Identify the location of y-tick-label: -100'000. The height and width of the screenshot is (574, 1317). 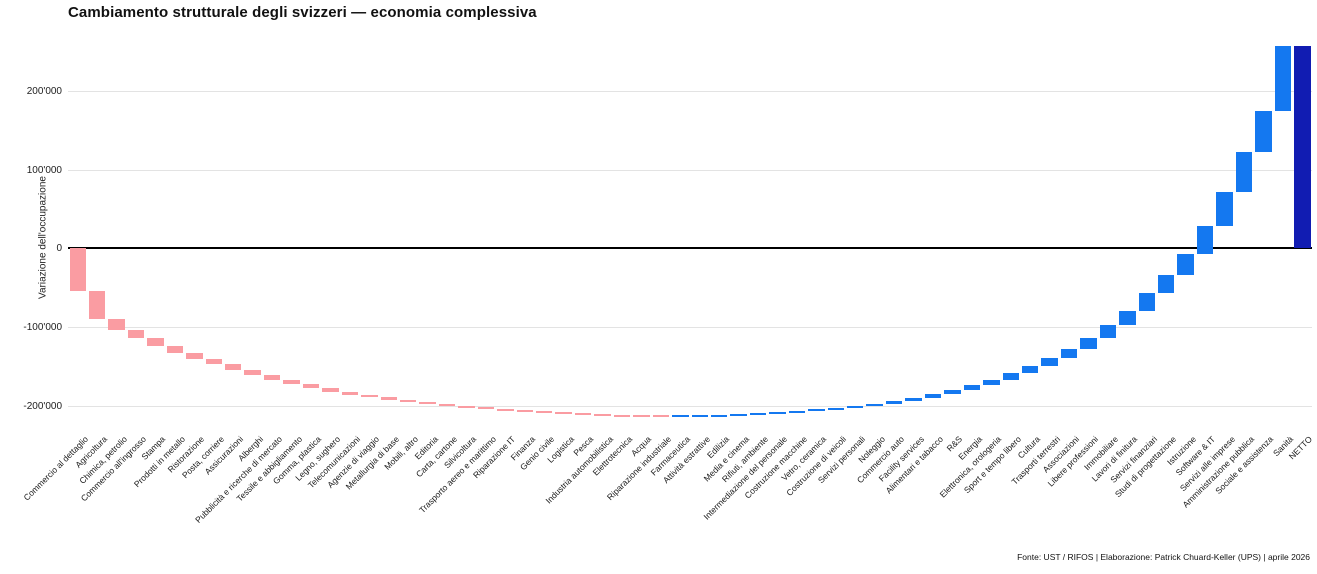
(42, 328).